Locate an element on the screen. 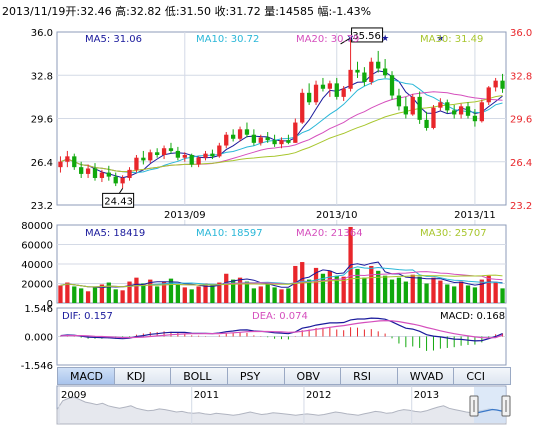  volume-tick: 80000 is located at coordinates (37, 226).